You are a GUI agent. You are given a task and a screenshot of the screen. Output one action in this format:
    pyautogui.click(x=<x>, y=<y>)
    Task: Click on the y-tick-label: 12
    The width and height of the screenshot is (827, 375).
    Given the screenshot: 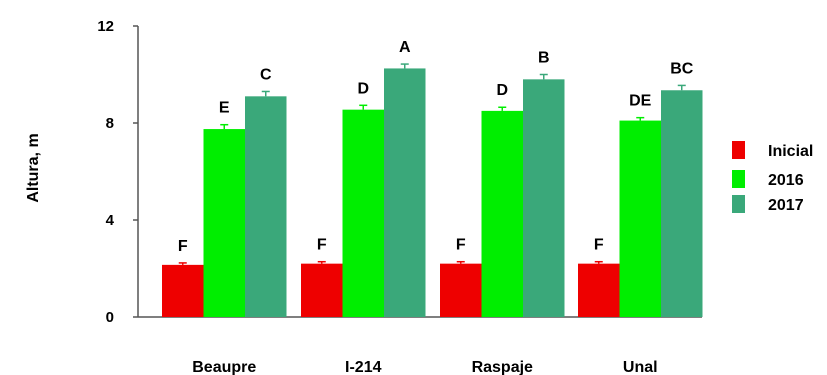 What is the action you would take?
    pyautogui.click(x=105, y=26)
    